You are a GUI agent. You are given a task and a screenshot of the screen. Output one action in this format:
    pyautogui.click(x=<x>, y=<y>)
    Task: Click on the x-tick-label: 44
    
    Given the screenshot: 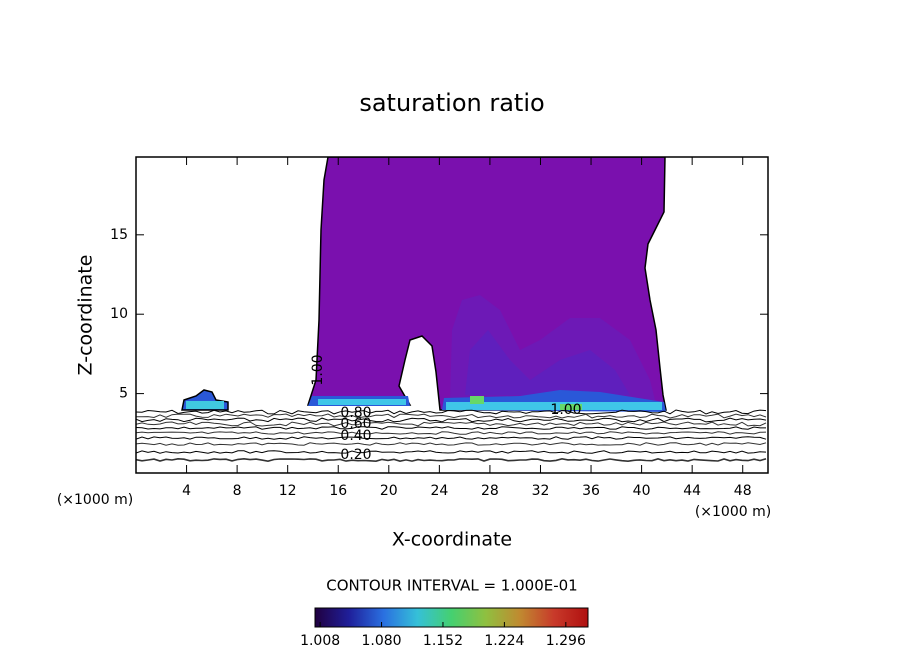 What is the action you would take?
    pyautogui.click(x=692, y=491)
    